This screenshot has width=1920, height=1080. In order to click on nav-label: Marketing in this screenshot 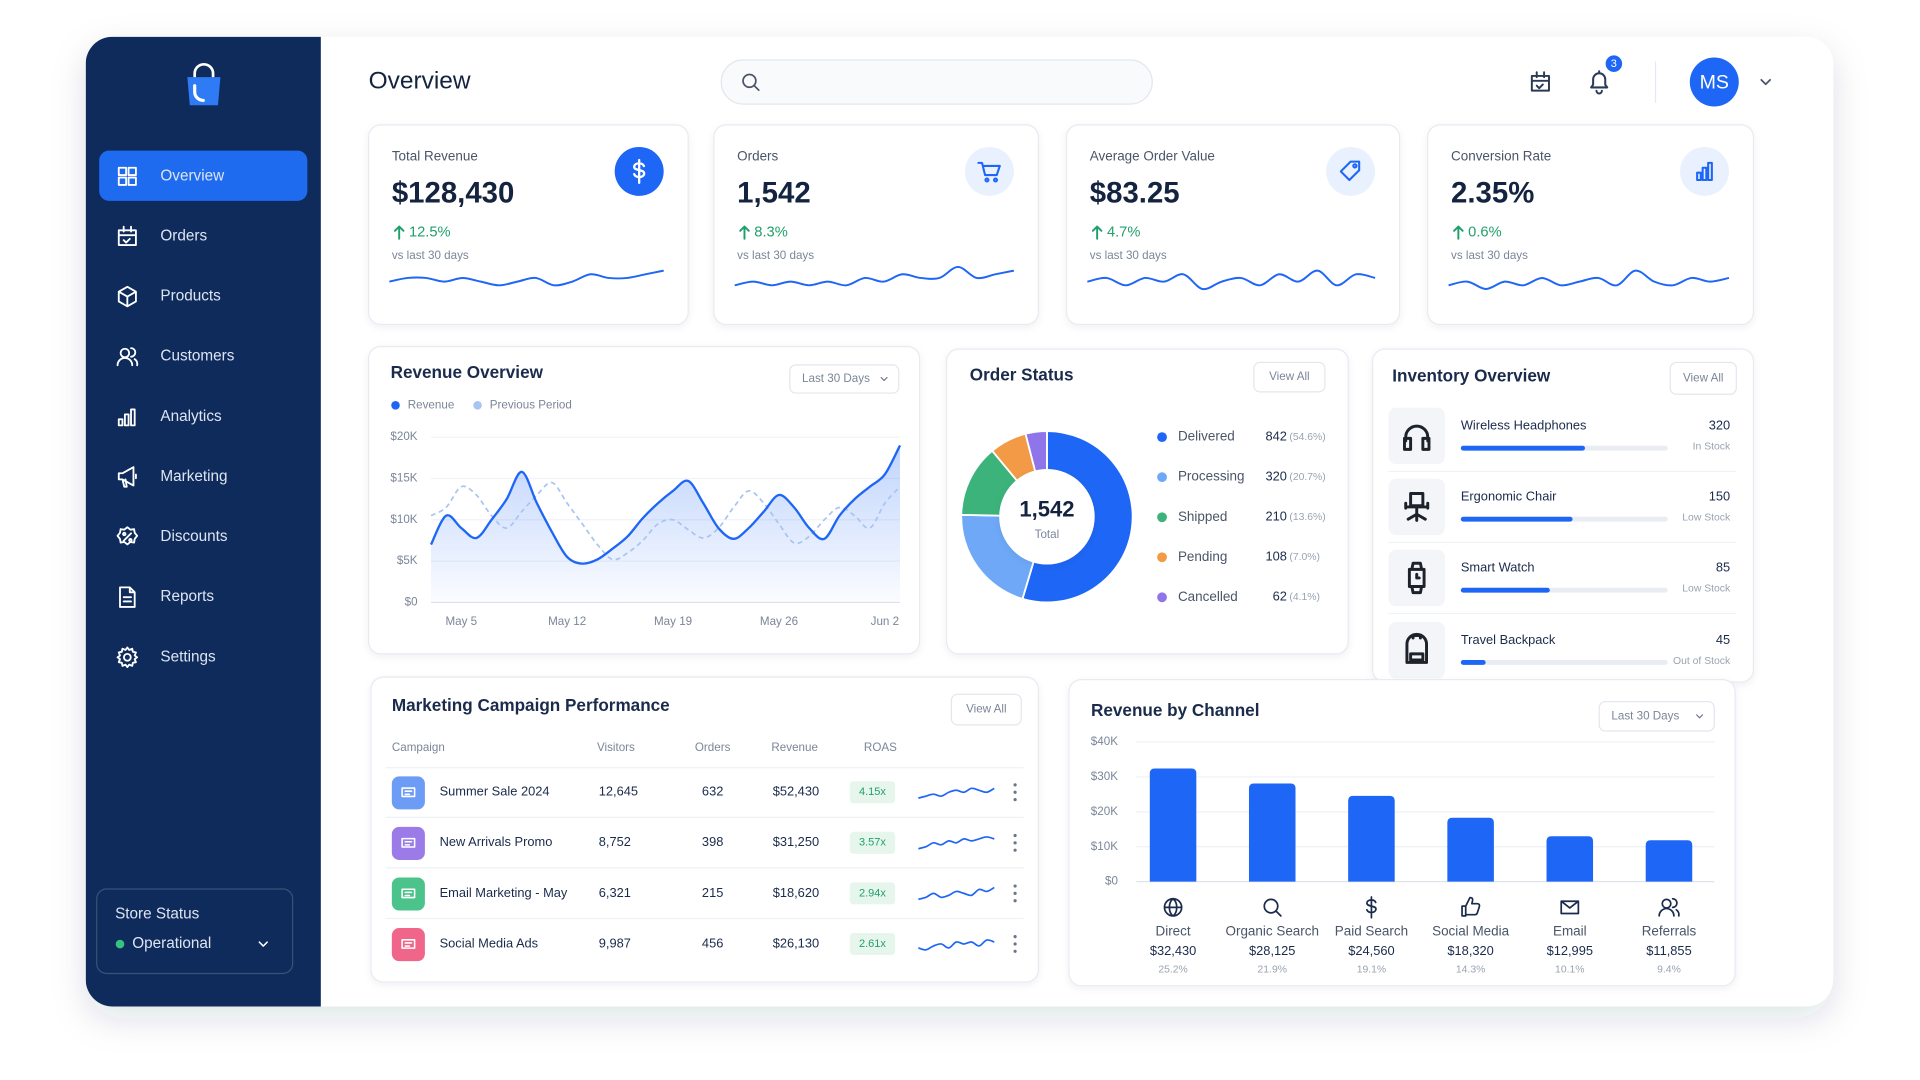, I will do `click(193, 476)`.